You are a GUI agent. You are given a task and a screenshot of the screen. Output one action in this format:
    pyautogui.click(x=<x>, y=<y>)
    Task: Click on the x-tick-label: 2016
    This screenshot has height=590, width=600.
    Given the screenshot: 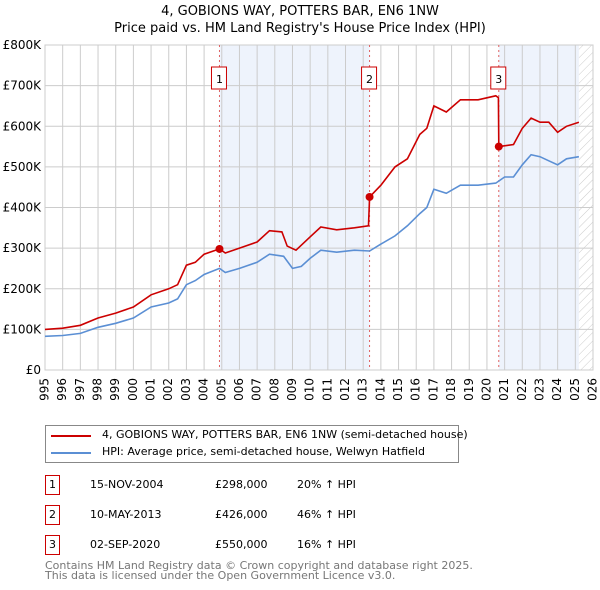 What is the action you would take?
    pyautogui.click(x=416, y=389)
    